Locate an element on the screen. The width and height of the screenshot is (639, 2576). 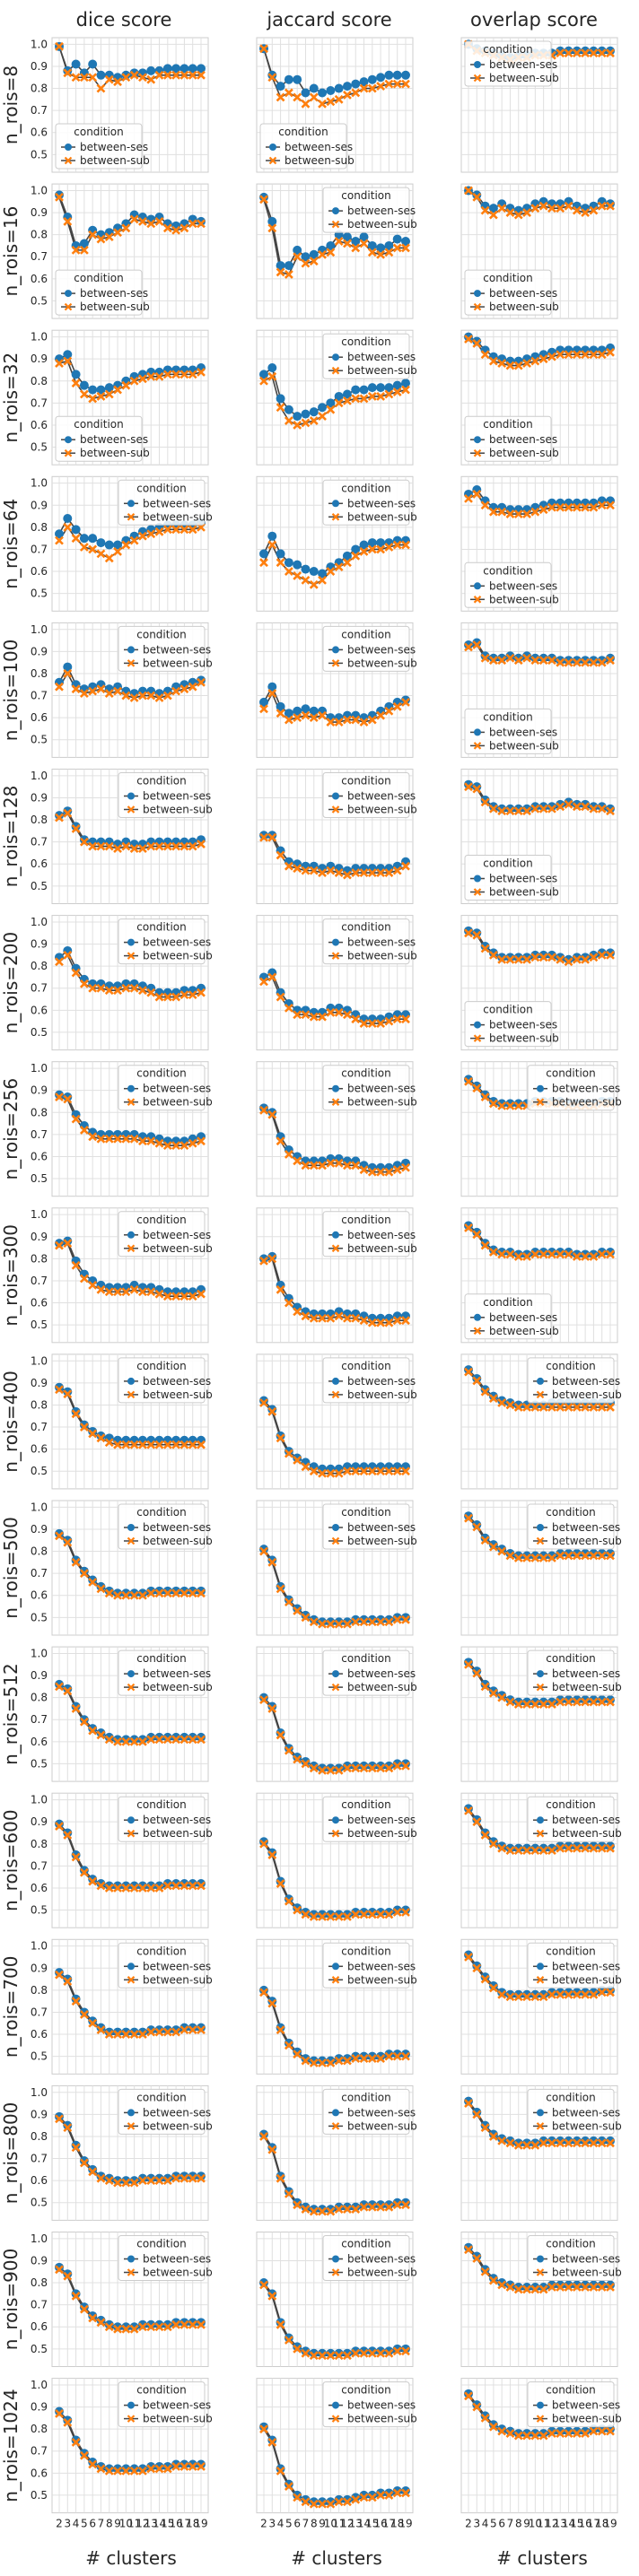
y-tick-label: 0.6 is located at coordinates (40, 863).